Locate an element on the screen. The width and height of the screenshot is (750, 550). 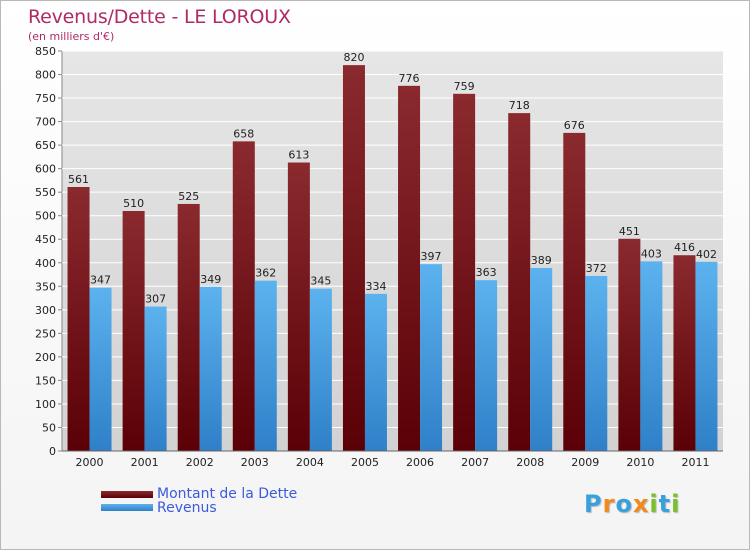
y-tick-label: 750 is located at coordinates (45, 98).